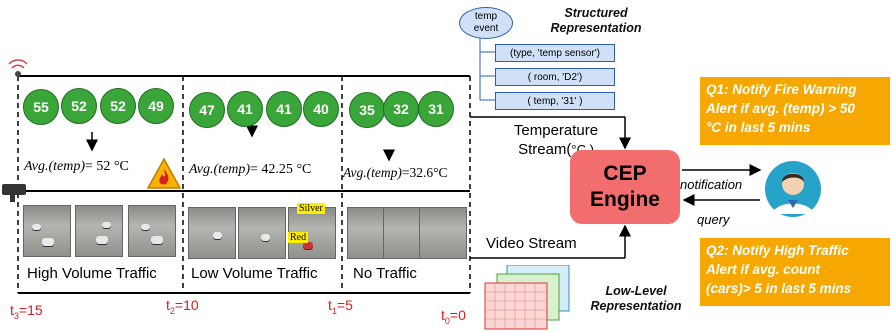 The image size is (891, 332). What do you see at coordinates (26, 311) in the screenshot?
I see `time-t3: t3=15` at bounding box center [26, 311].